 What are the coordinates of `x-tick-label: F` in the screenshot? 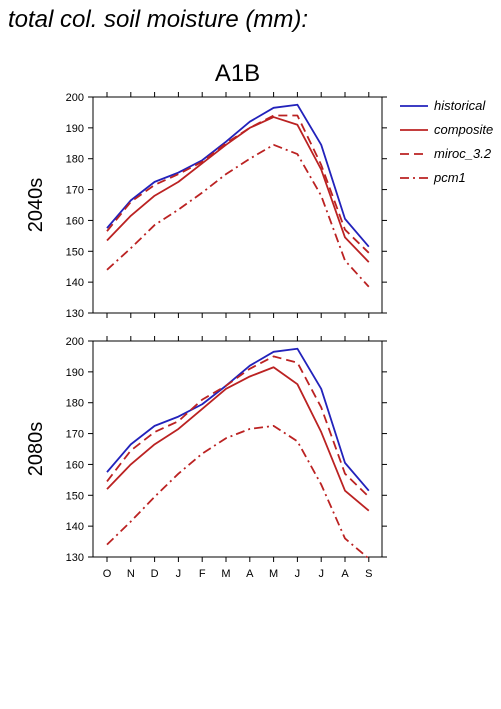 It's located at (202, 574).